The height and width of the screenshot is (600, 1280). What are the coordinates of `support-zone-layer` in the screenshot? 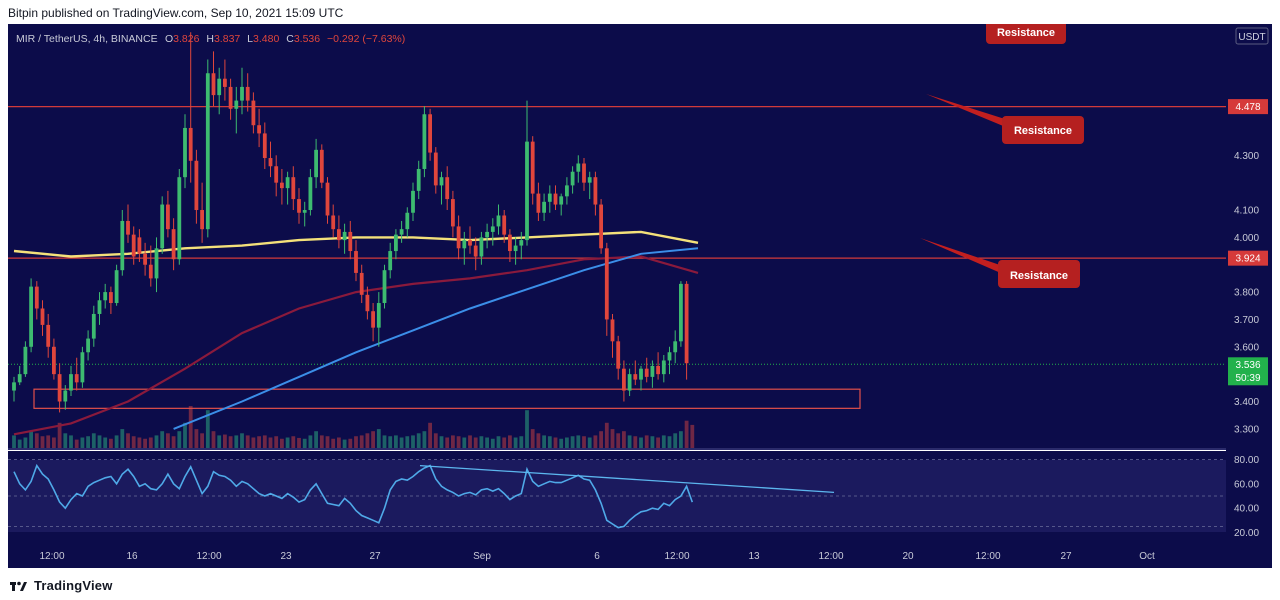 It's located at (447, 398).